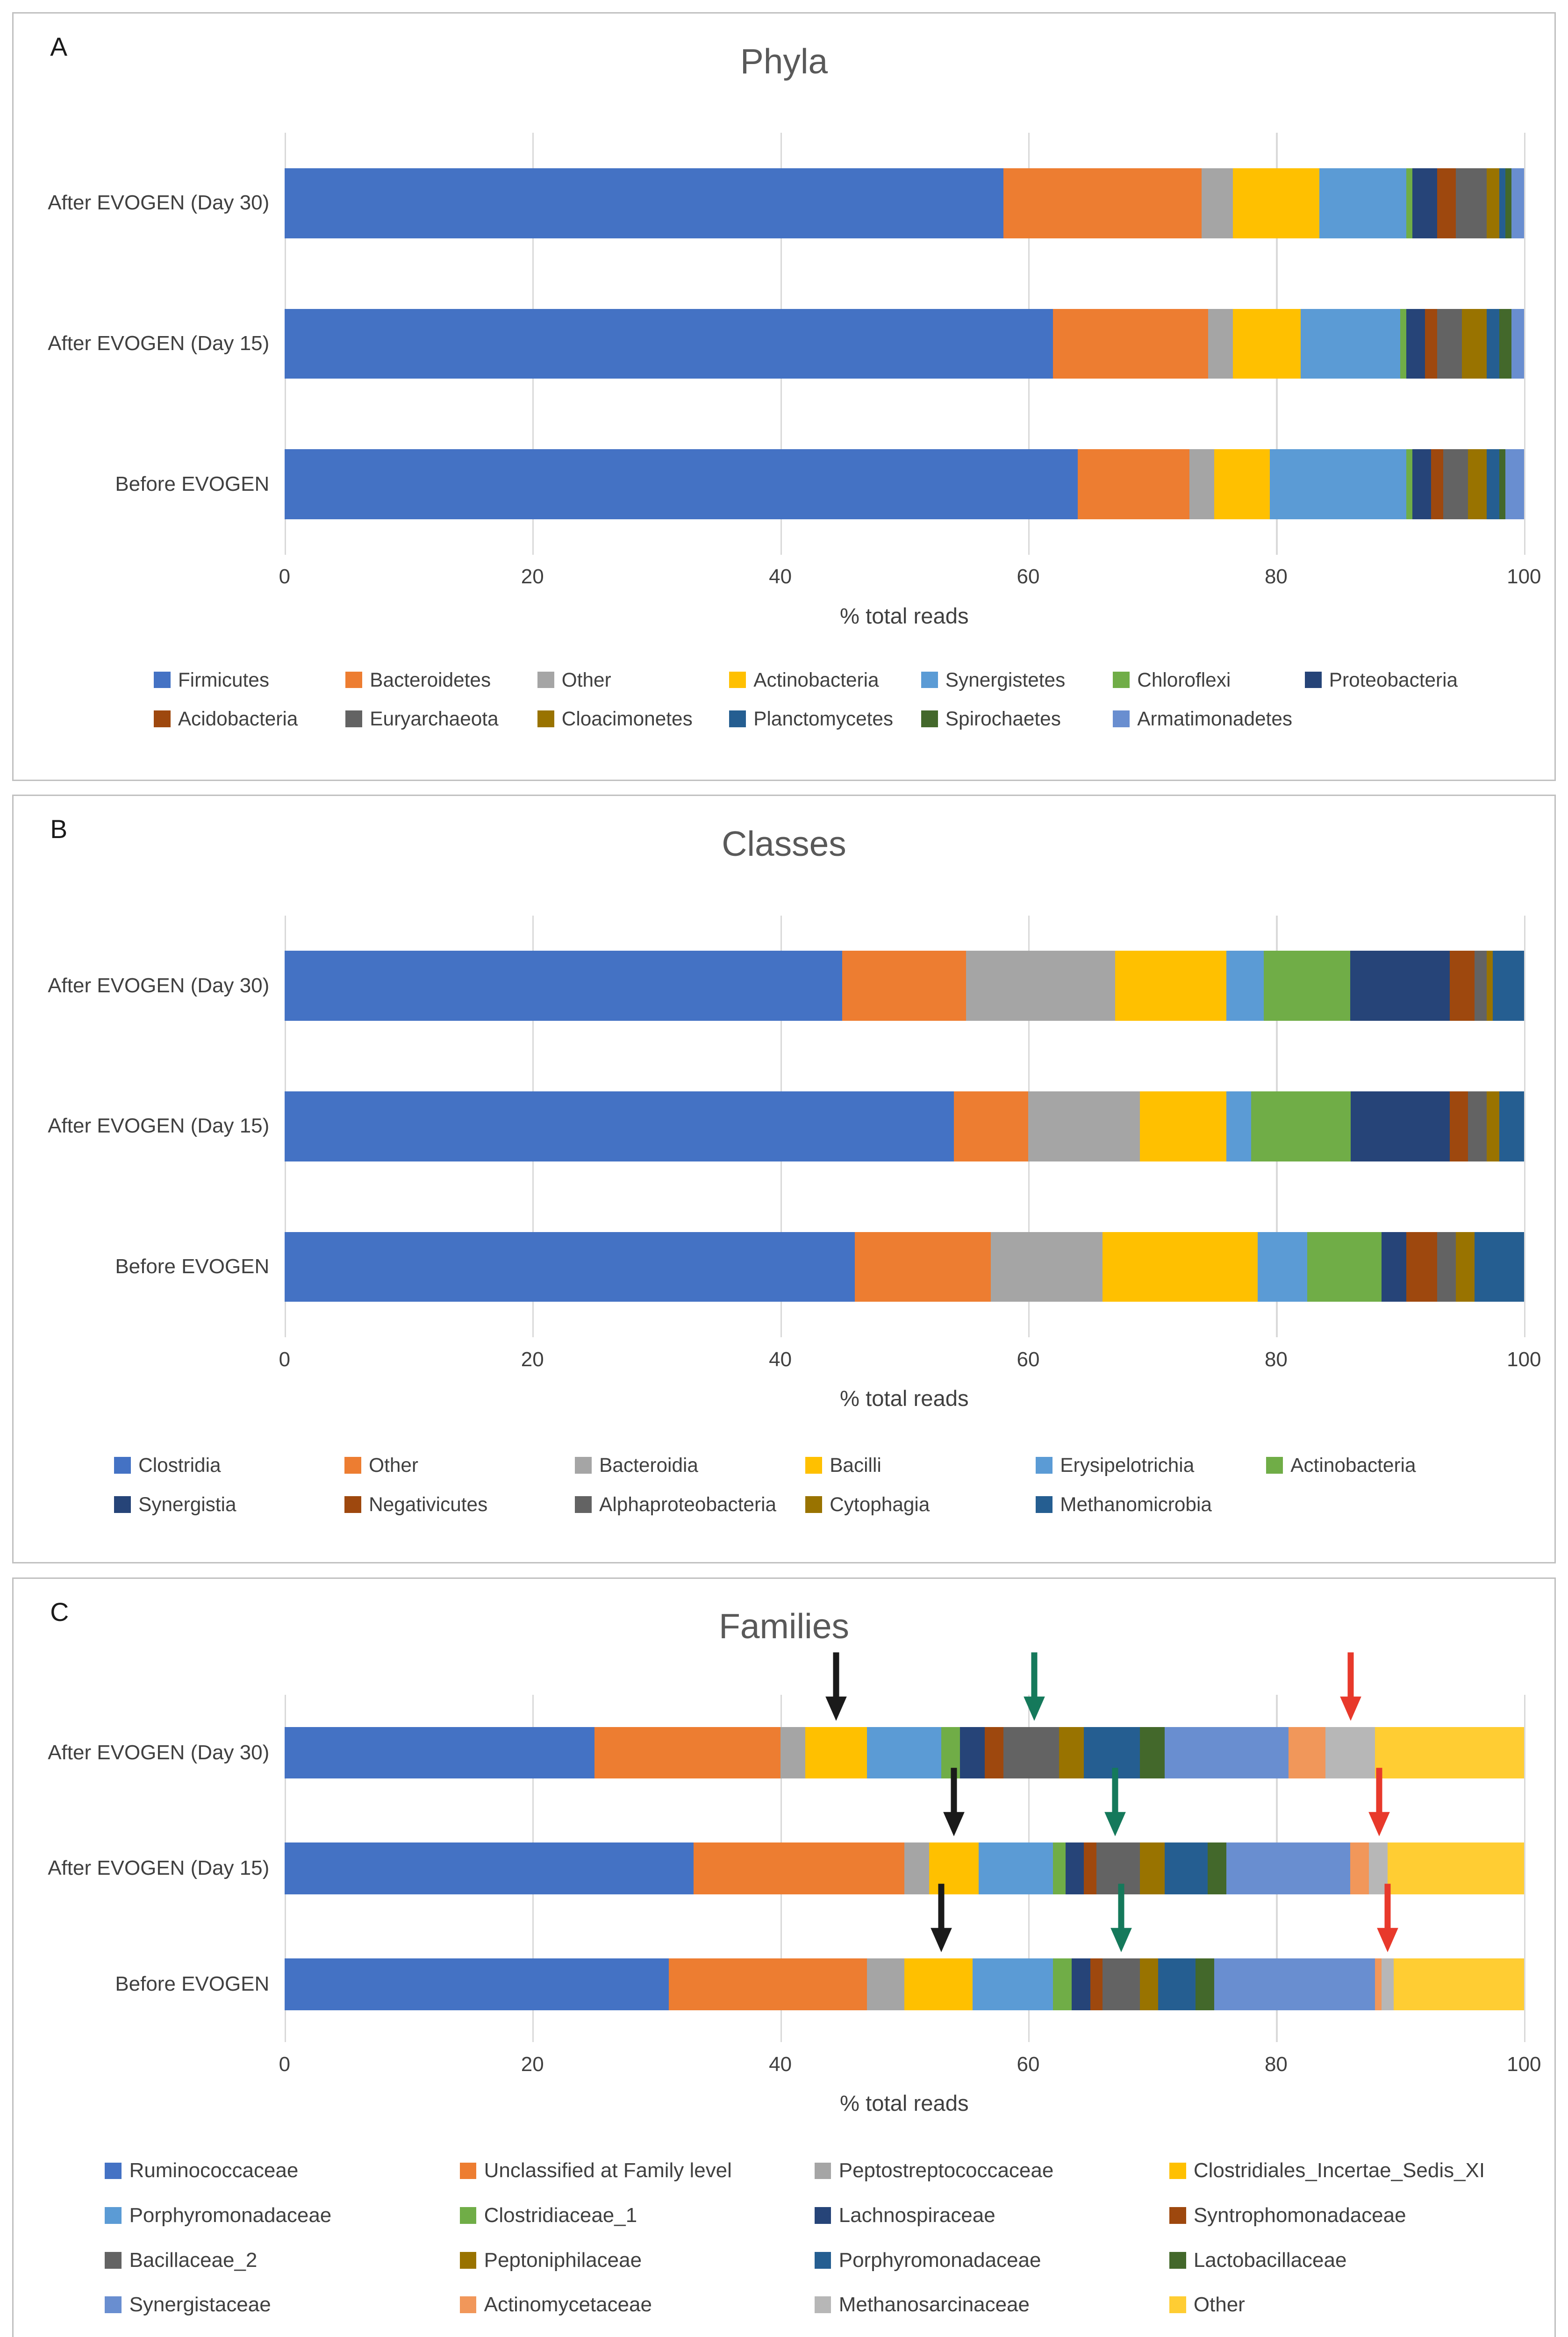 The height and width of the screenshot is (2337, 1568). Describe the element at coordinates (1029, 576) in the screenshot. I see `x-tick-label: 60` at that location.